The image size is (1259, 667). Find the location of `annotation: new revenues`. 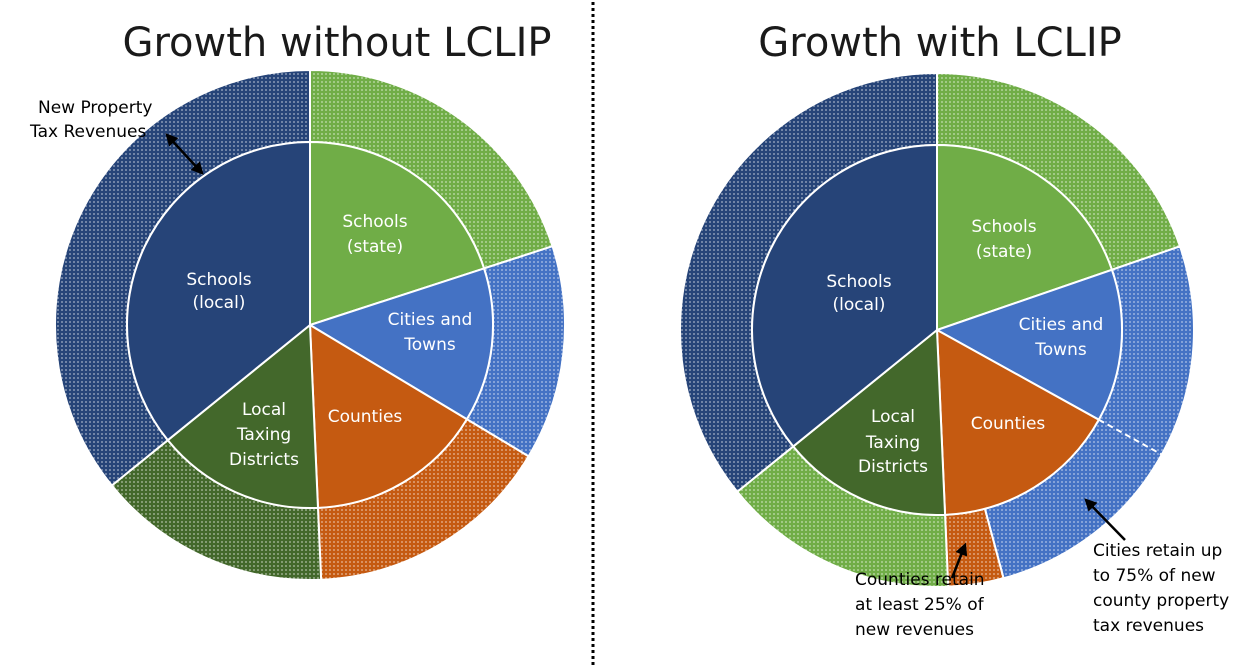

annotation: new revenues is located at coordinates (914, 630).